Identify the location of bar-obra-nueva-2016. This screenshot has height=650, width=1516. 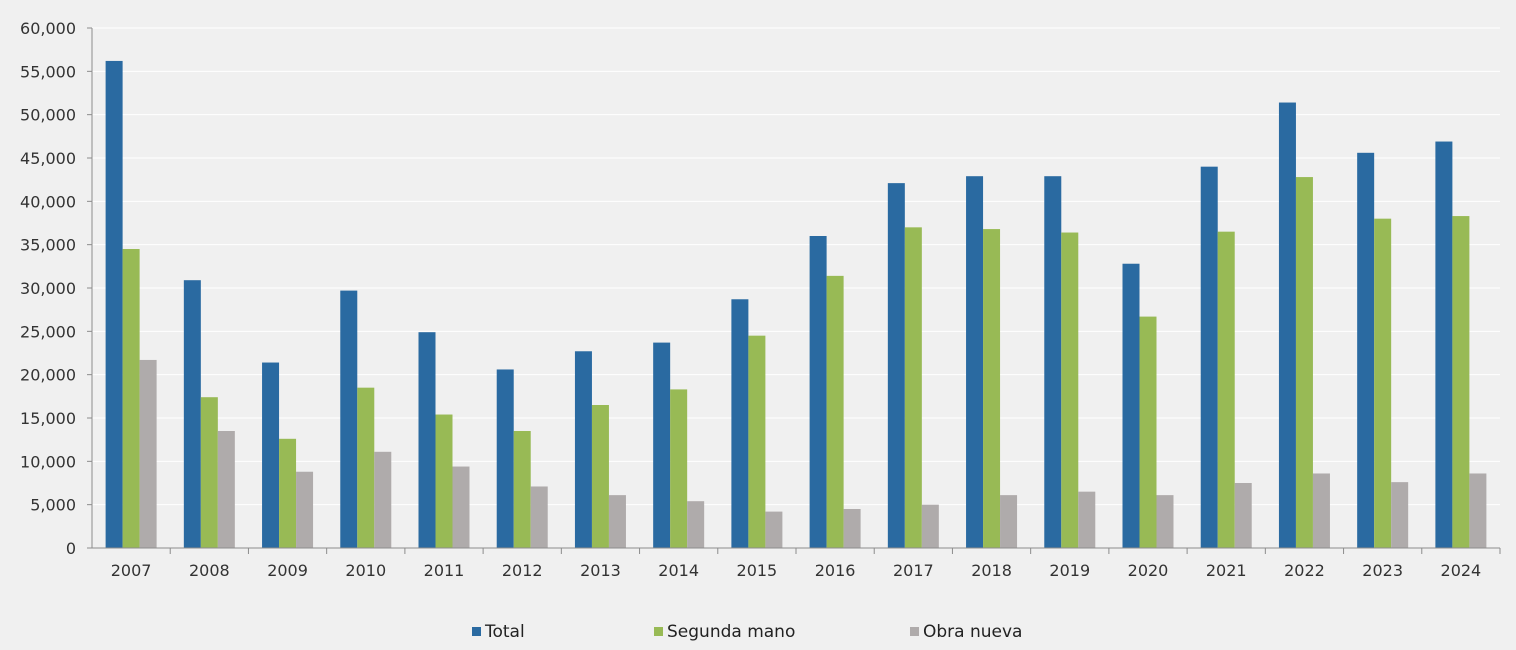
(852, 528).